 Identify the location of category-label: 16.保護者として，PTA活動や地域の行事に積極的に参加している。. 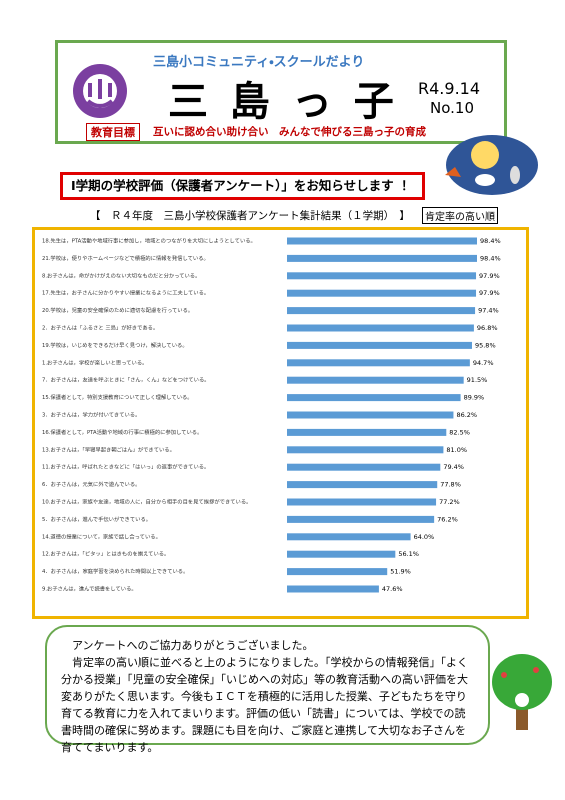
(122, 432).